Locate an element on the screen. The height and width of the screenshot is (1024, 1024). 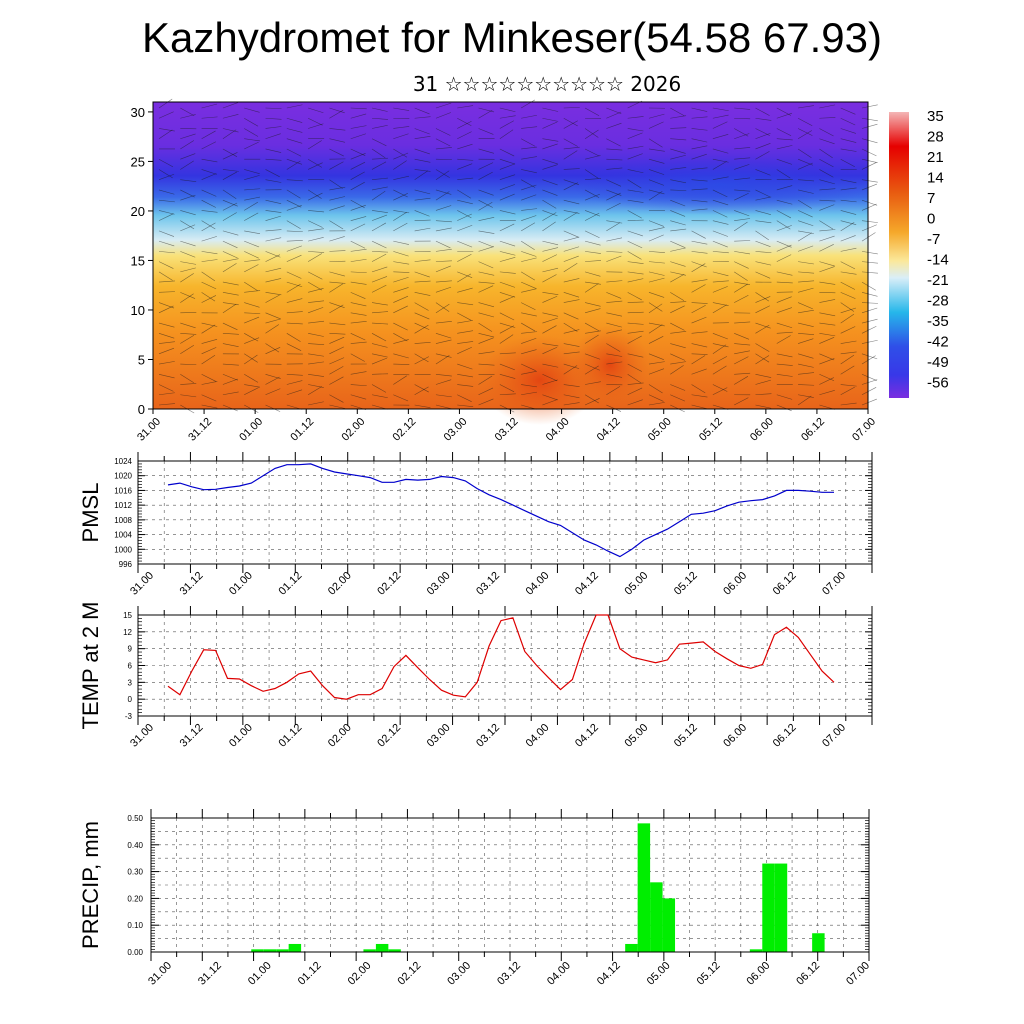
pmsl-y-ticks: 996 1000 1004 1008 1012 1016 1020 1024 is located at coordinates (493, 513).